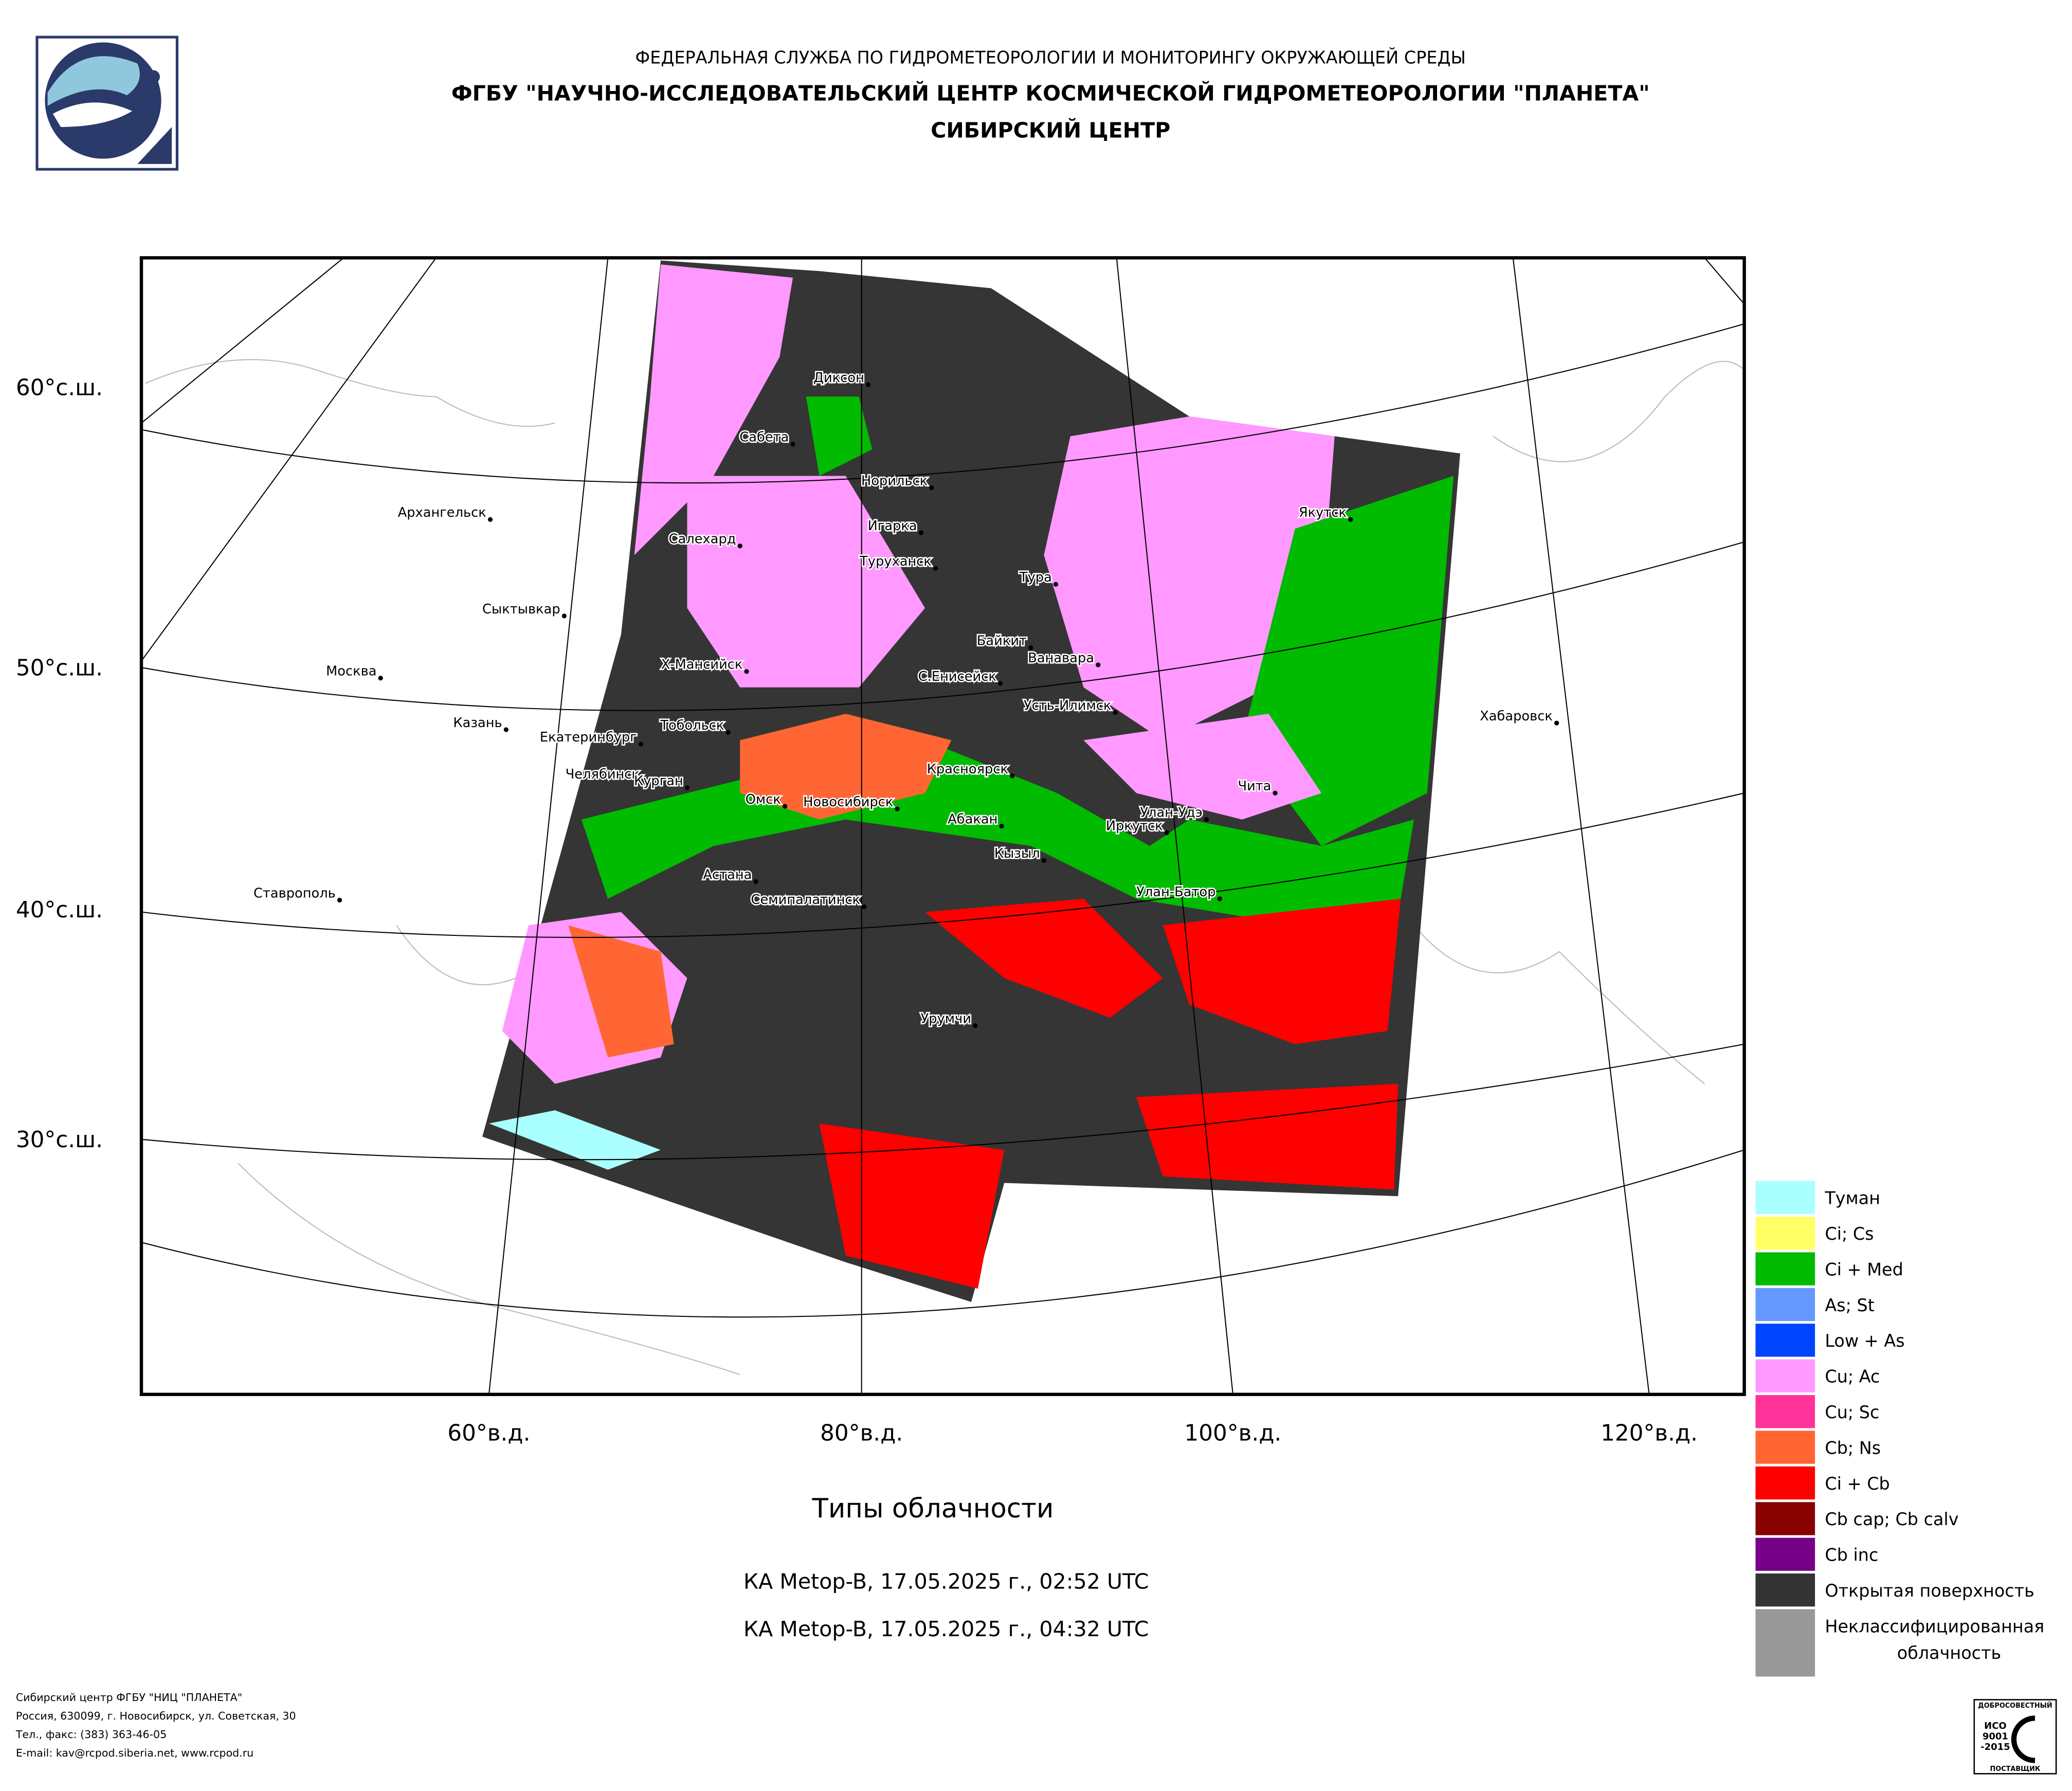 The height and width of the screenshot is (1791, 2072). Describe the element at coordinates (1232, 1433) in the screenshot. I see `longitude-label: 100°в.д.` at that location.